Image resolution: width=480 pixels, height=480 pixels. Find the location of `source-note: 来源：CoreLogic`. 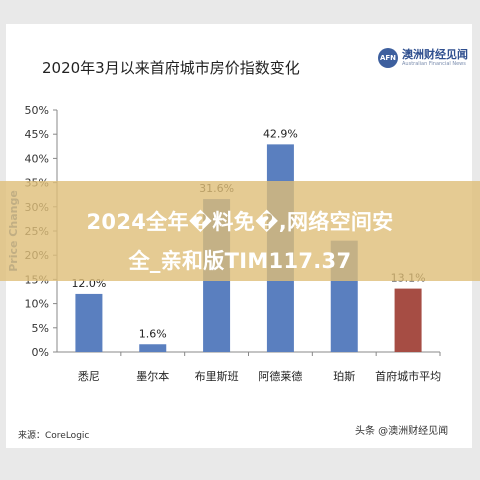

source-note: 来源：CoreLogic is located at coordinates (54, 436).